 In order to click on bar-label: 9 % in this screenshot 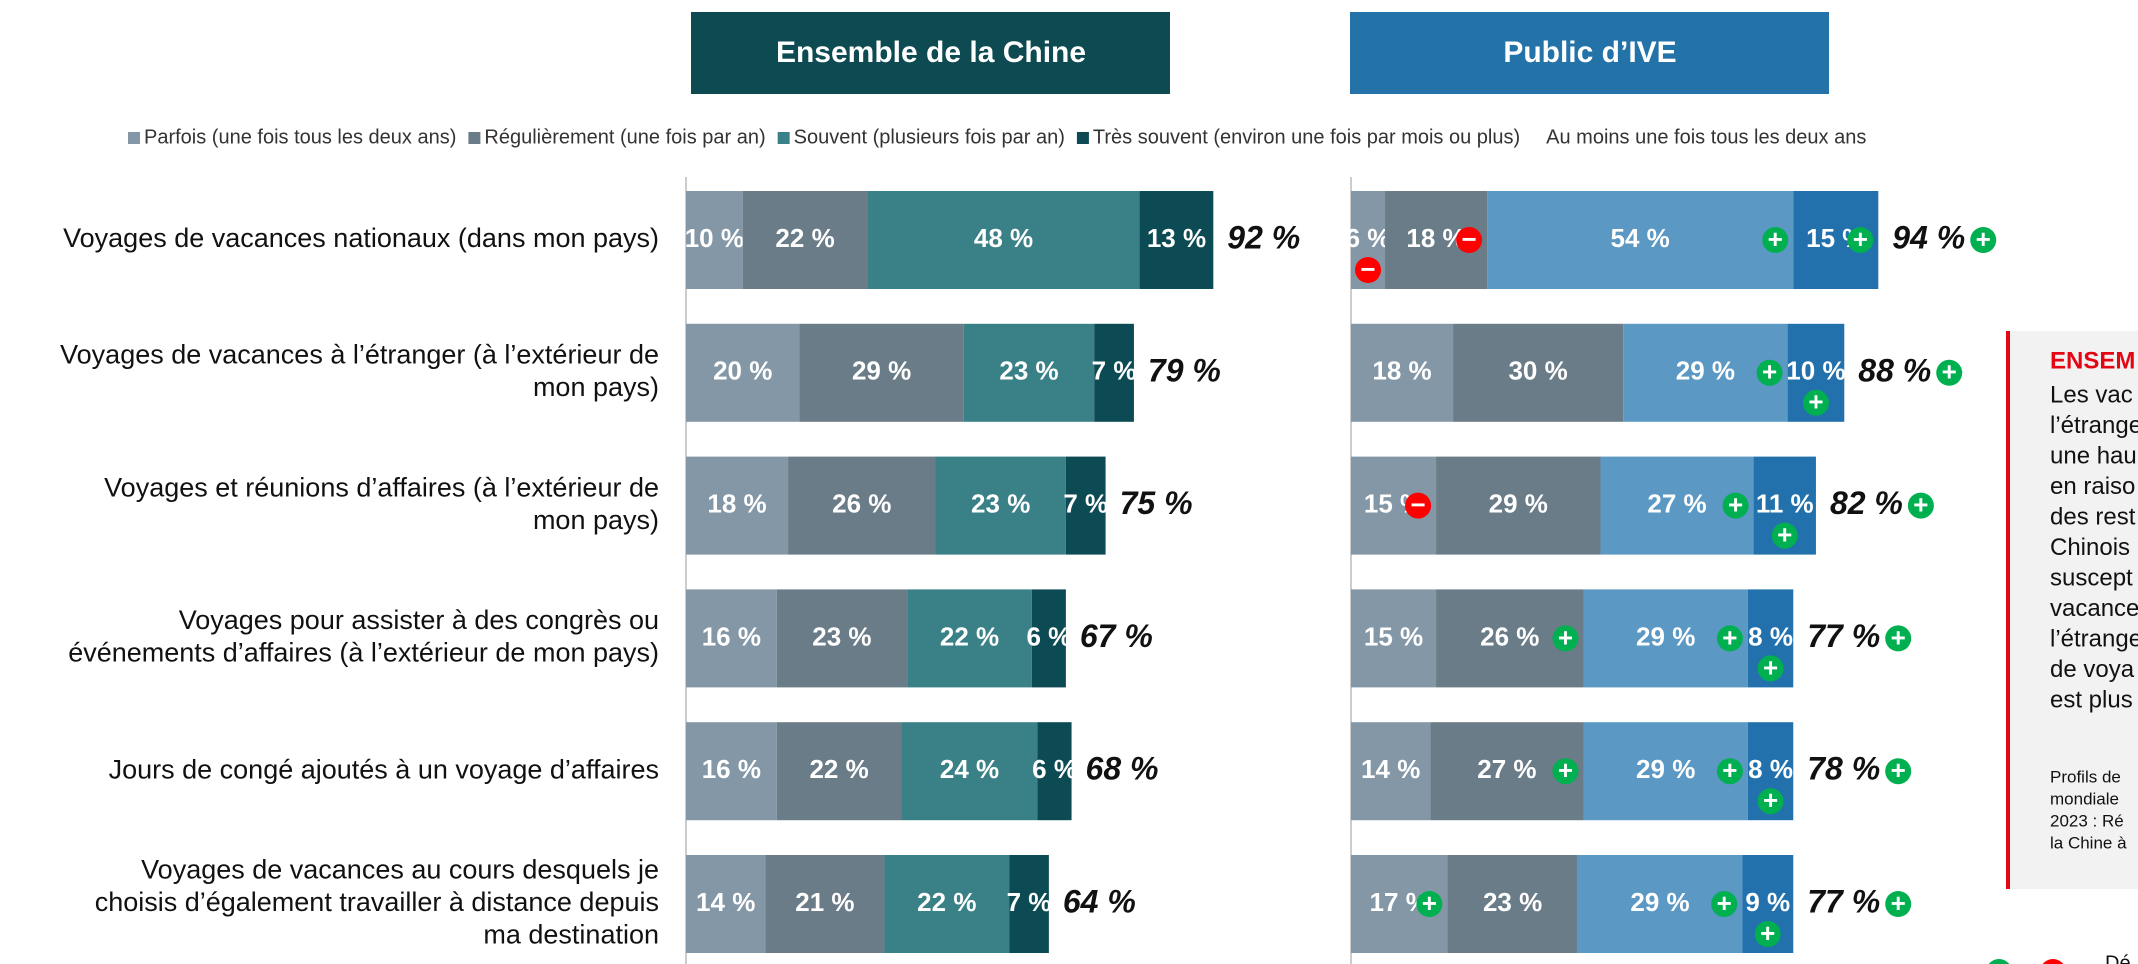, I will do `click(1767, 902)`.